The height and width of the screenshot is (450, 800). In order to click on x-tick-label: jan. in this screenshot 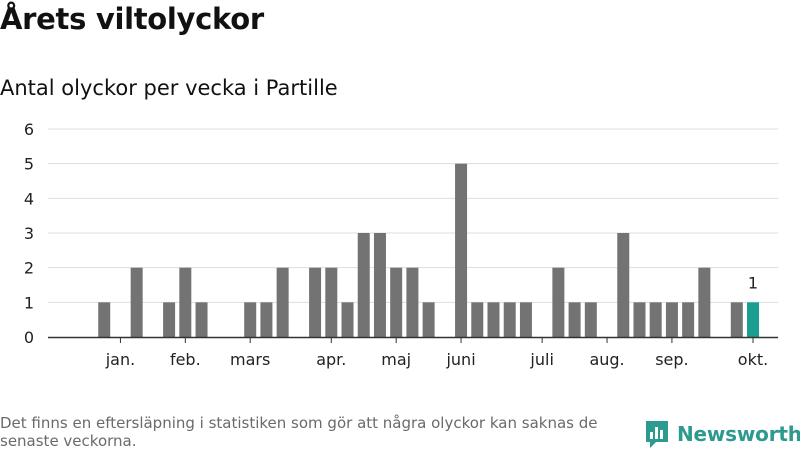, I will do `click(120, 359)`.